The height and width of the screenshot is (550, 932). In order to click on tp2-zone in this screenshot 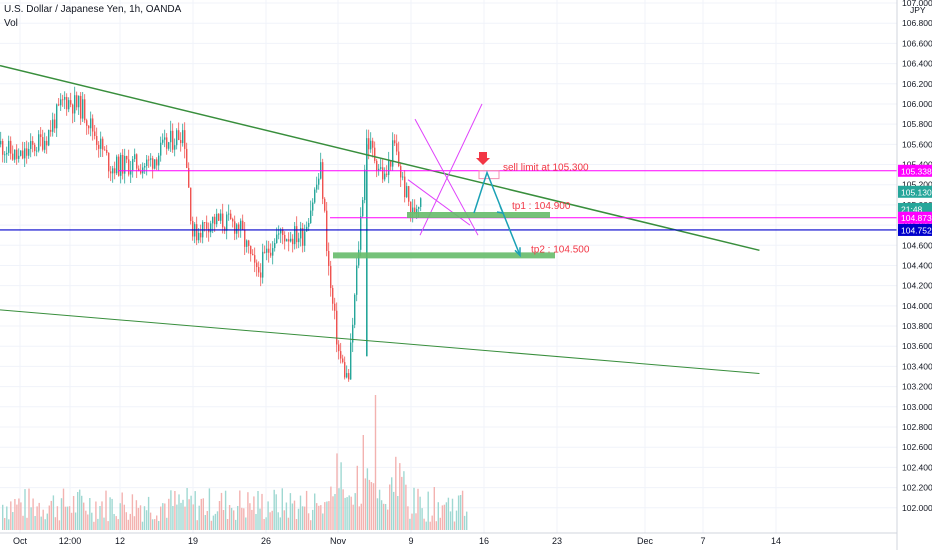, I will do `click(444, 255)`.